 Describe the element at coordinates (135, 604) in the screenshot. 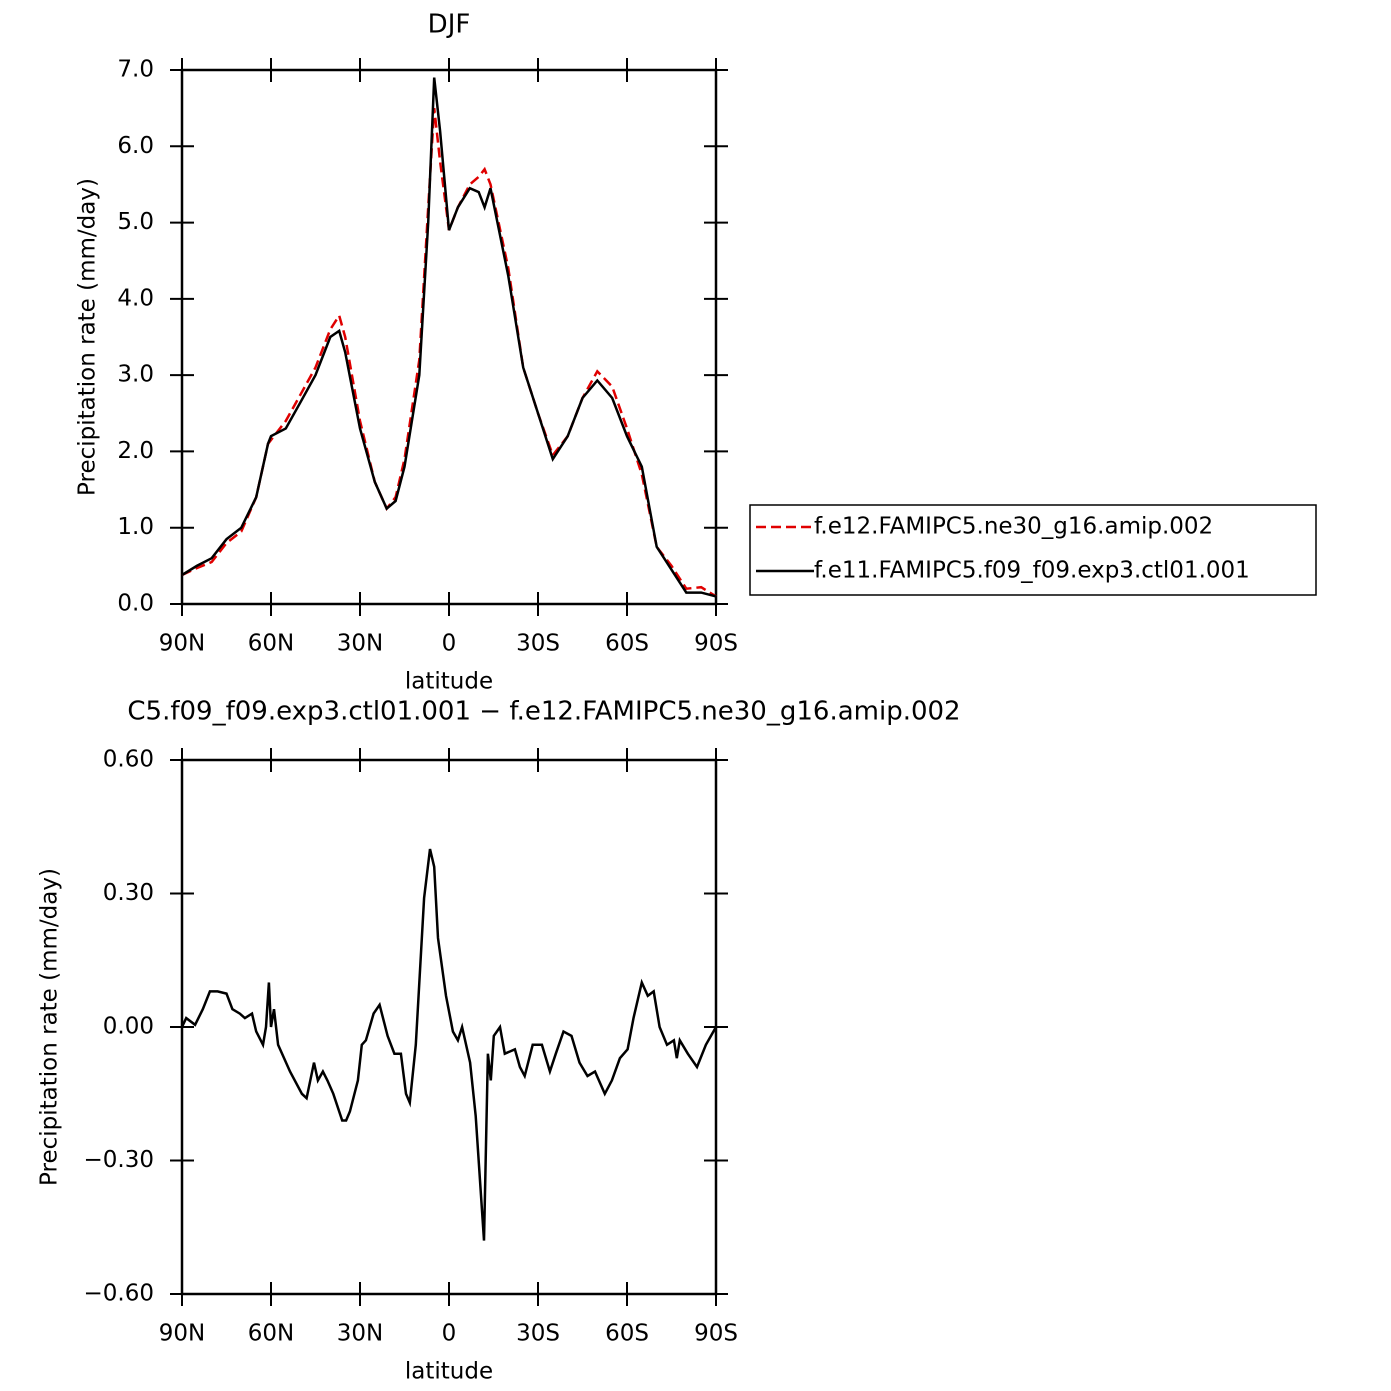

I see `y-tick-label: 0.0` at that location.